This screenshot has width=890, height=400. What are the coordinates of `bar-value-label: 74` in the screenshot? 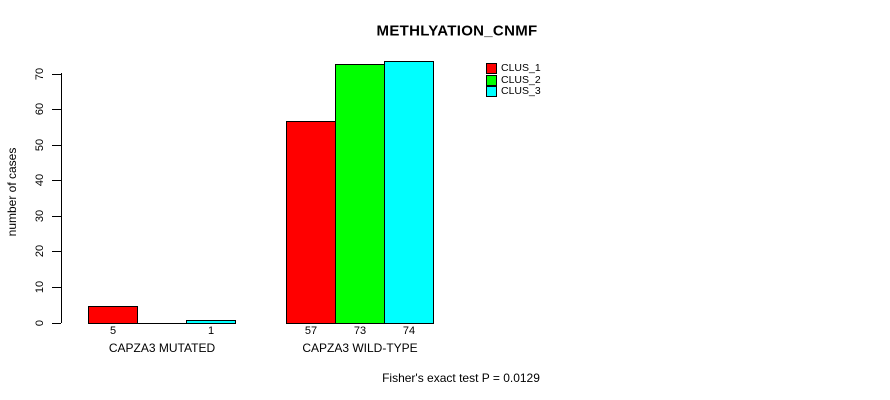 It's located at (409, 331).